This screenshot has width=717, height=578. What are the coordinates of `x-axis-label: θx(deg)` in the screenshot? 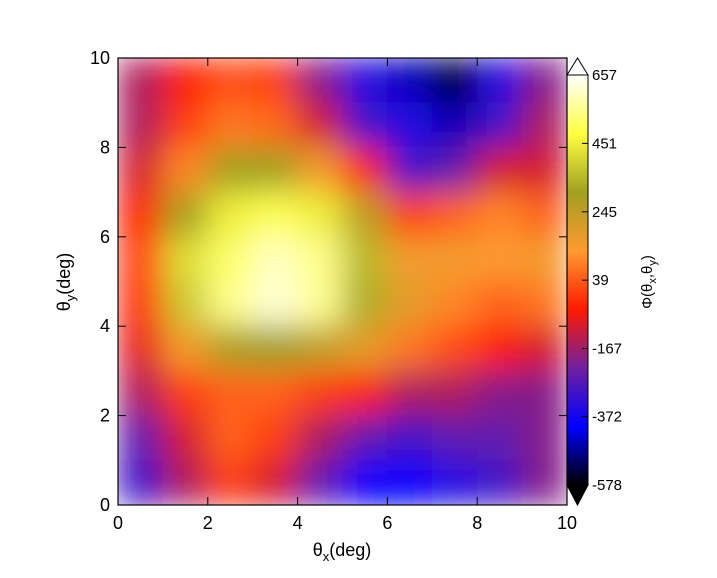 It's located at (342, 552).